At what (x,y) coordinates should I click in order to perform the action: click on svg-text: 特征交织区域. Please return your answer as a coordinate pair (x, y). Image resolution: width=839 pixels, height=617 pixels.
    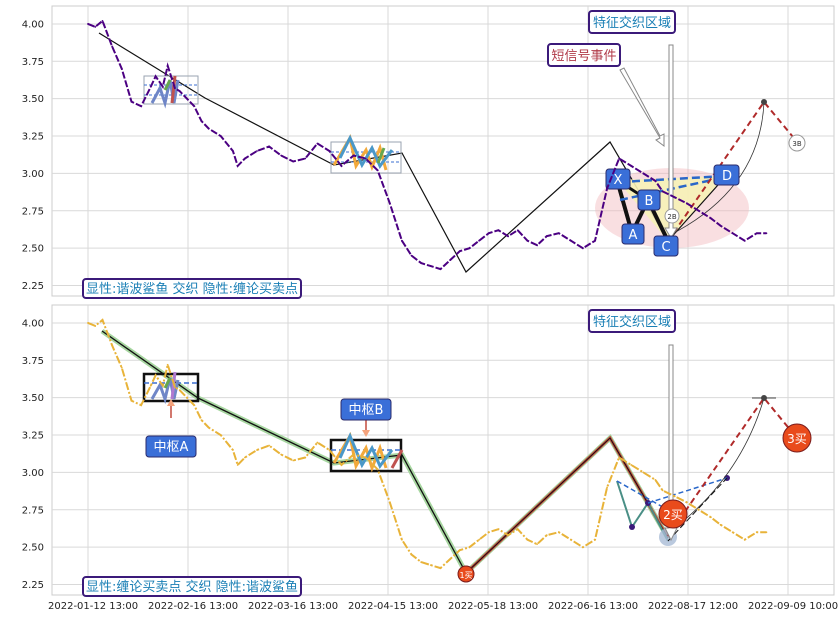
    Looking at the image, I should click on (632, 322).